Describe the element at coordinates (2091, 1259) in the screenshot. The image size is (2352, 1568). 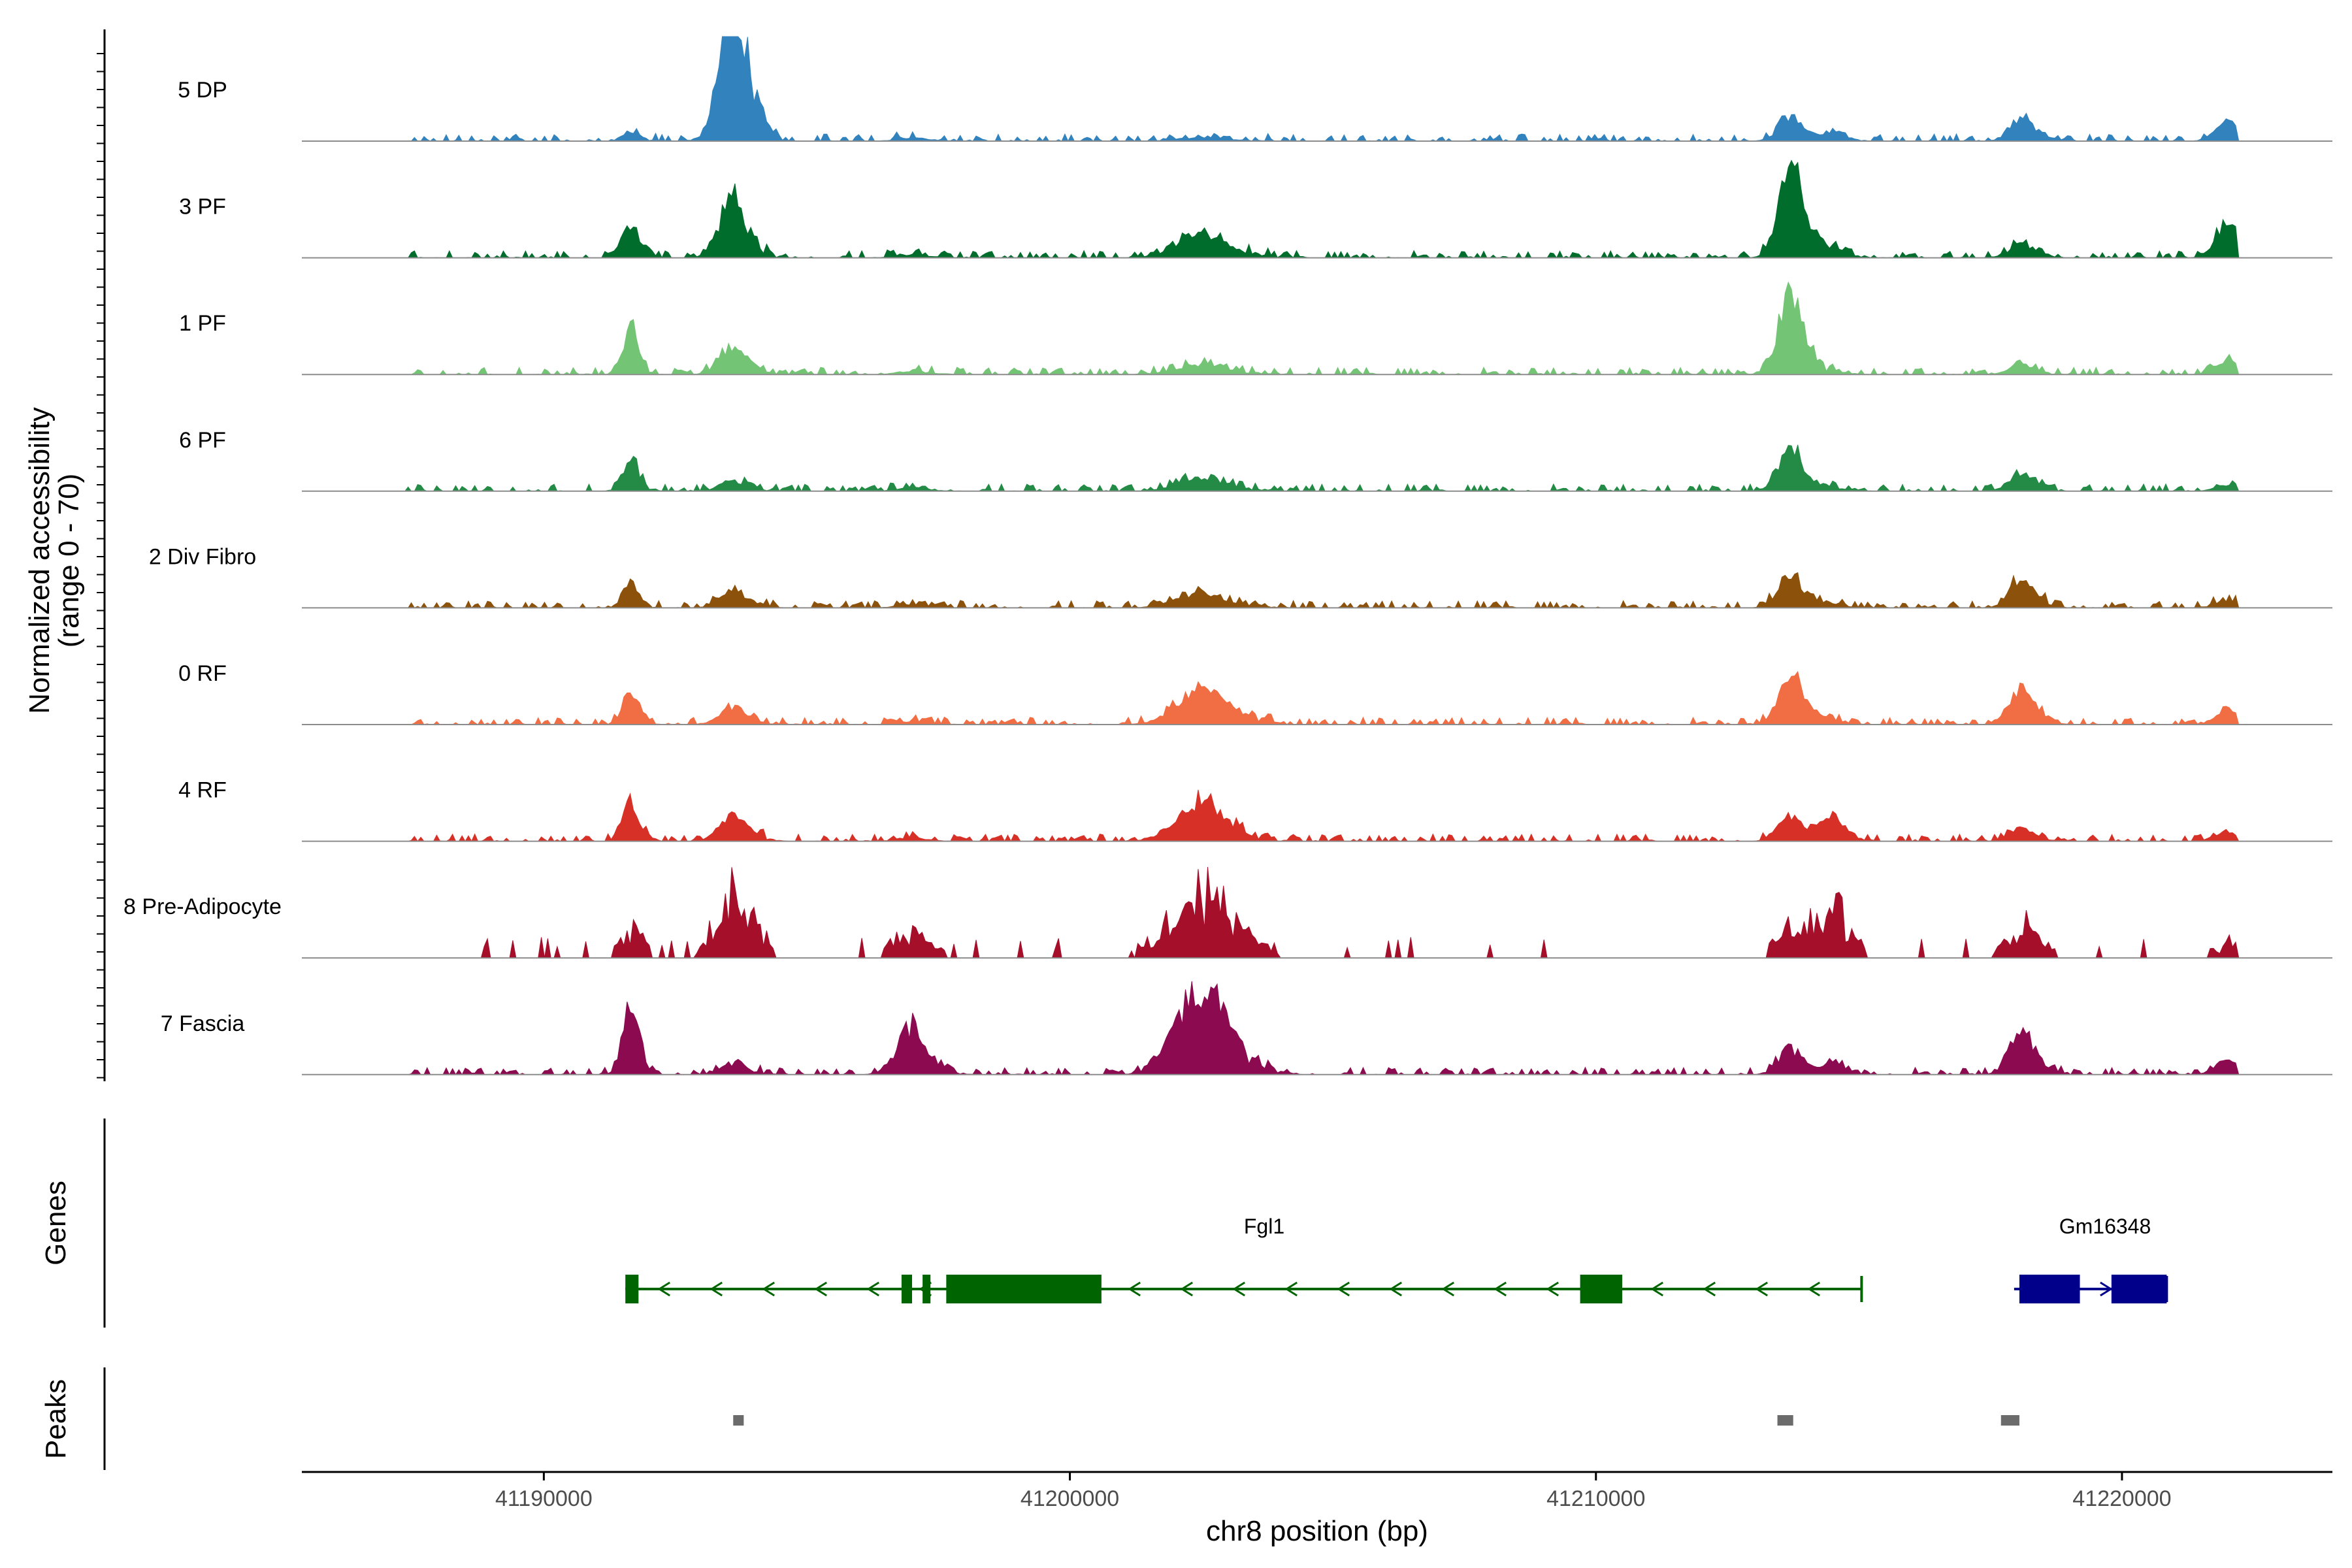
I see `gene-gm16348: Gm16348` at that location.